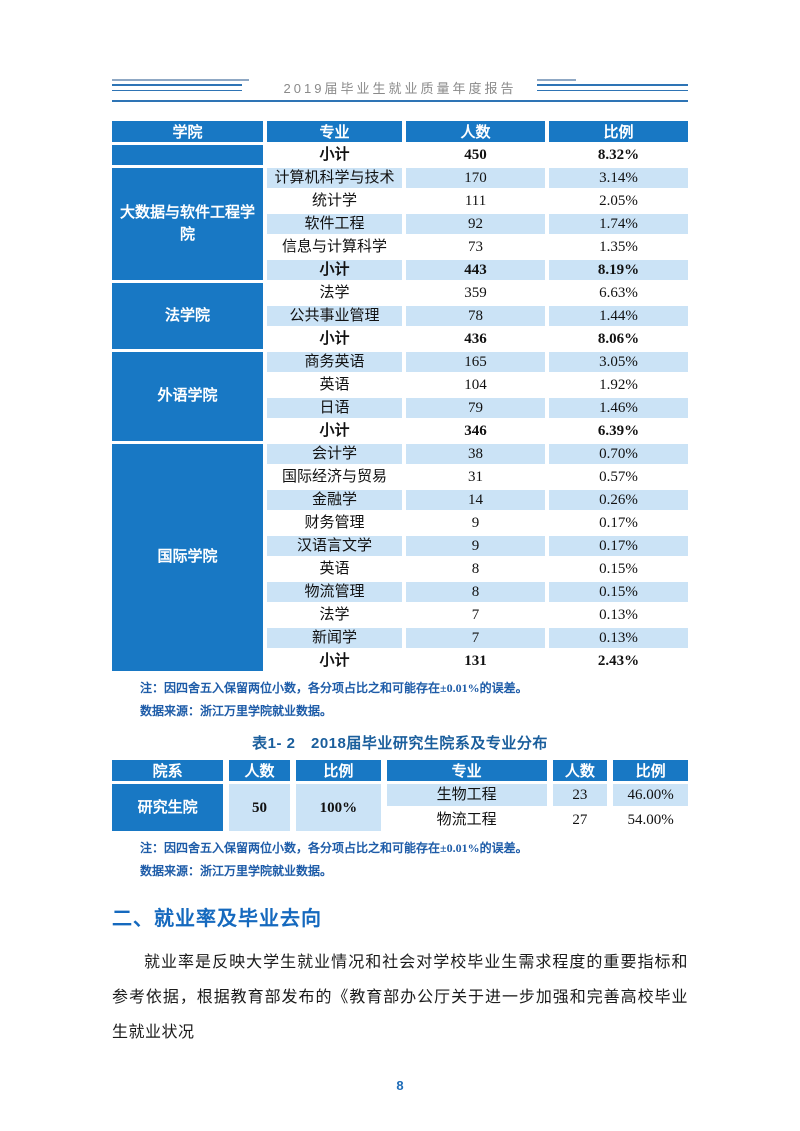 The width and height of the screenshot is (800, 1131). Describe the element at coordinates (580, 820) in the screenshot. I see `count-cell: 27` at that location.